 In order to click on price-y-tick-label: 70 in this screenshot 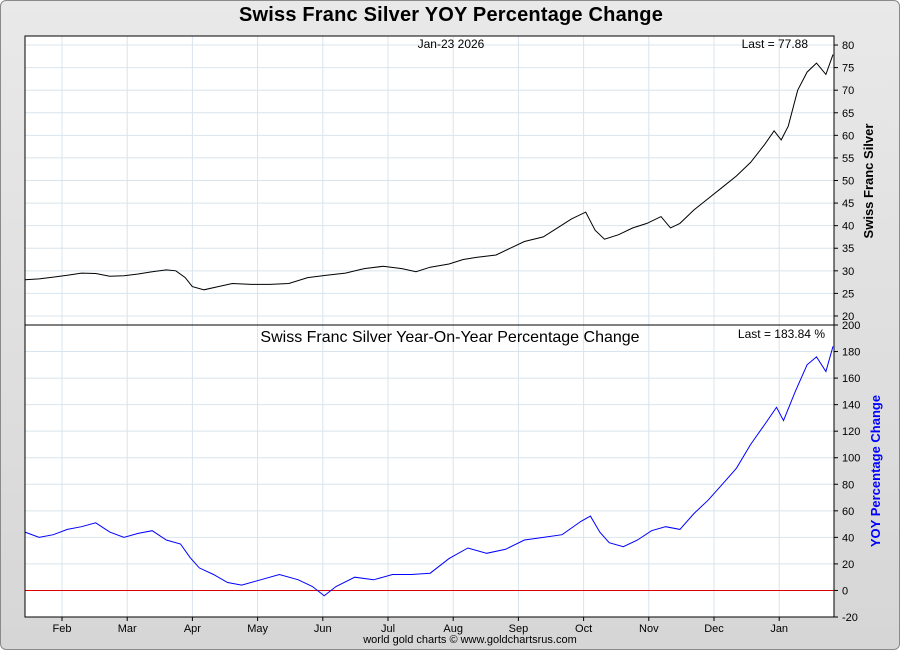, I will do `click(848, 91)`.